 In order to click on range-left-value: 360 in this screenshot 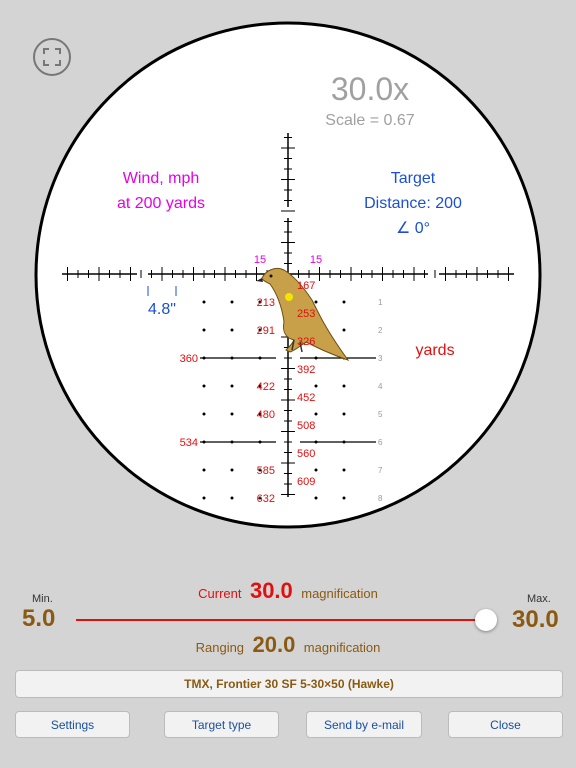, I will do `click(189, 359)`.